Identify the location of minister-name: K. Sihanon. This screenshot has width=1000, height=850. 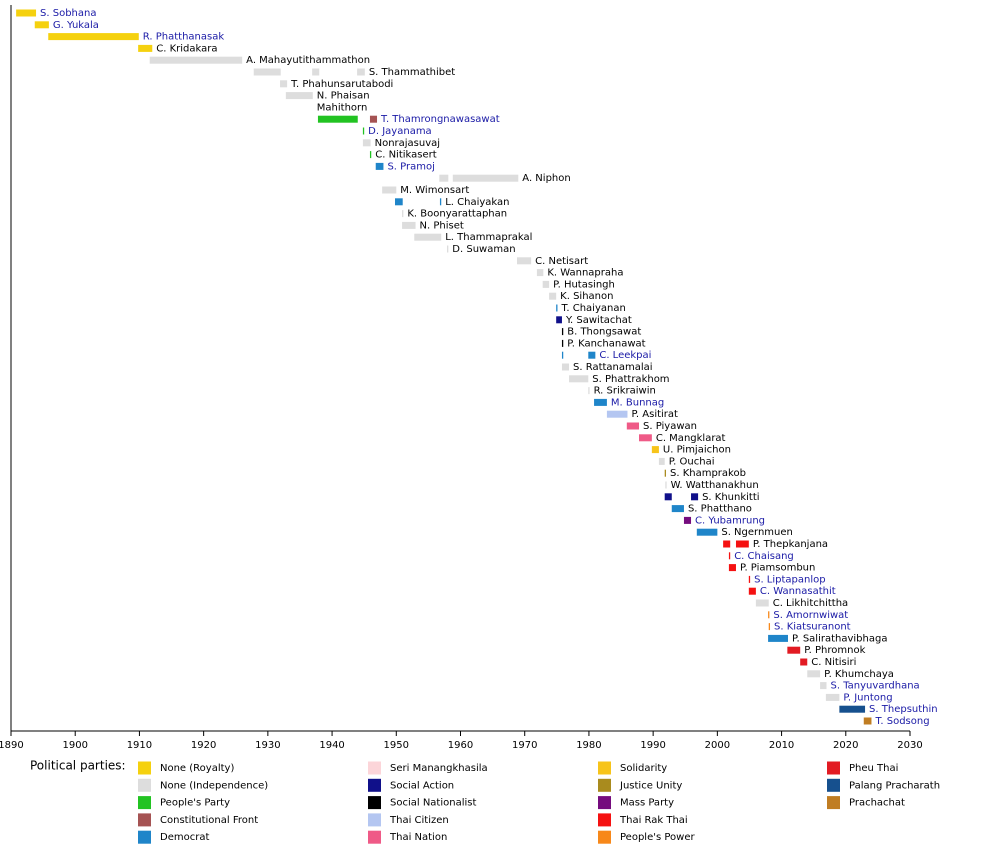
(586, 296).